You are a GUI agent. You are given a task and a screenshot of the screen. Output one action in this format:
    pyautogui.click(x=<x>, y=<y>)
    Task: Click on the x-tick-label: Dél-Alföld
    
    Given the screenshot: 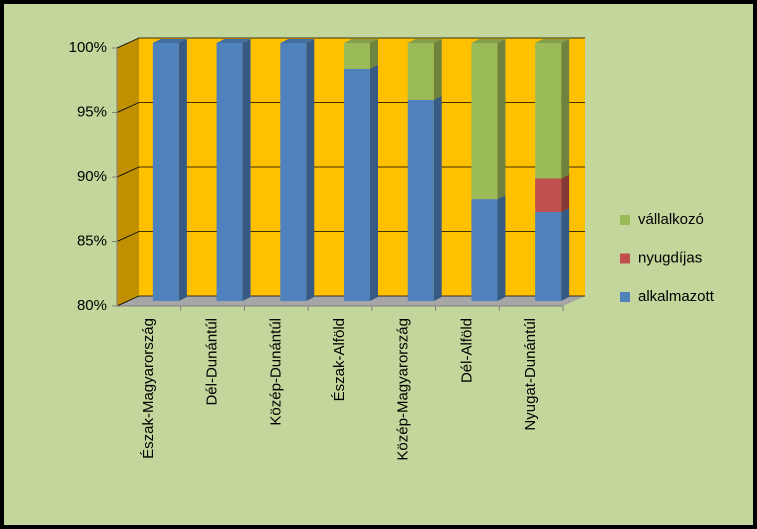 What is the action you would take?
    pyautogui.click(x=466, y=350)
    